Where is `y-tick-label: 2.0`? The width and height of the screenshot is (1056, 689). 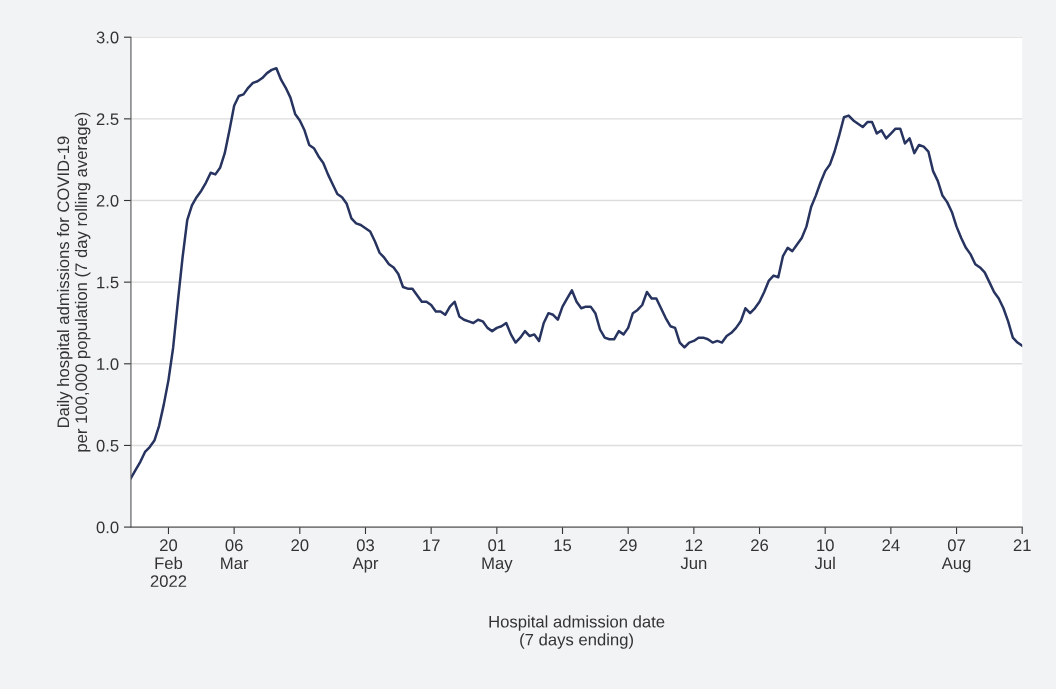
y-tick-label: 2.0 is located at coordinates (107, 200).